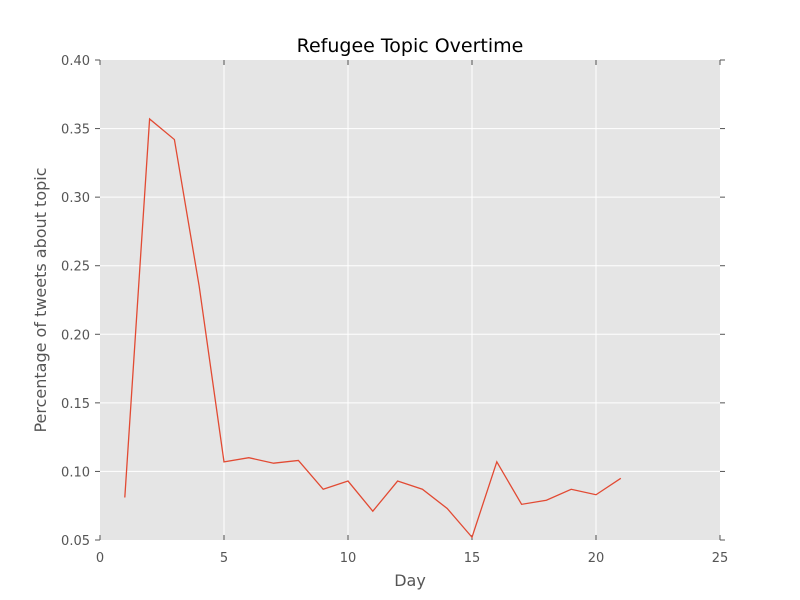  What do you see at coordinates (75, 198) in the screenshot?
I see `y-tick-label: 0.30` at bounding box center [75, 198].